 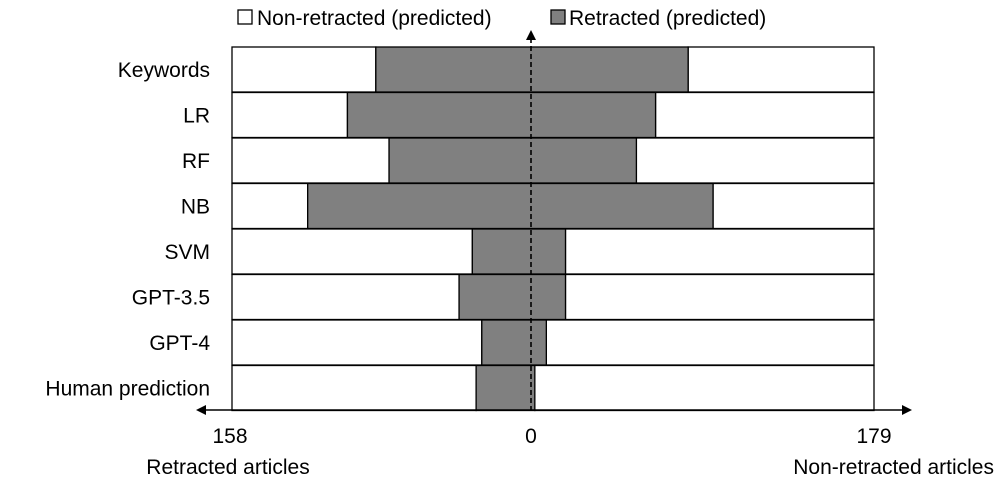 What do you see at coordinates (201, 410) in the screenshot?
I see `x-axis-left-arrowhead` at bounding box center [201, 410].